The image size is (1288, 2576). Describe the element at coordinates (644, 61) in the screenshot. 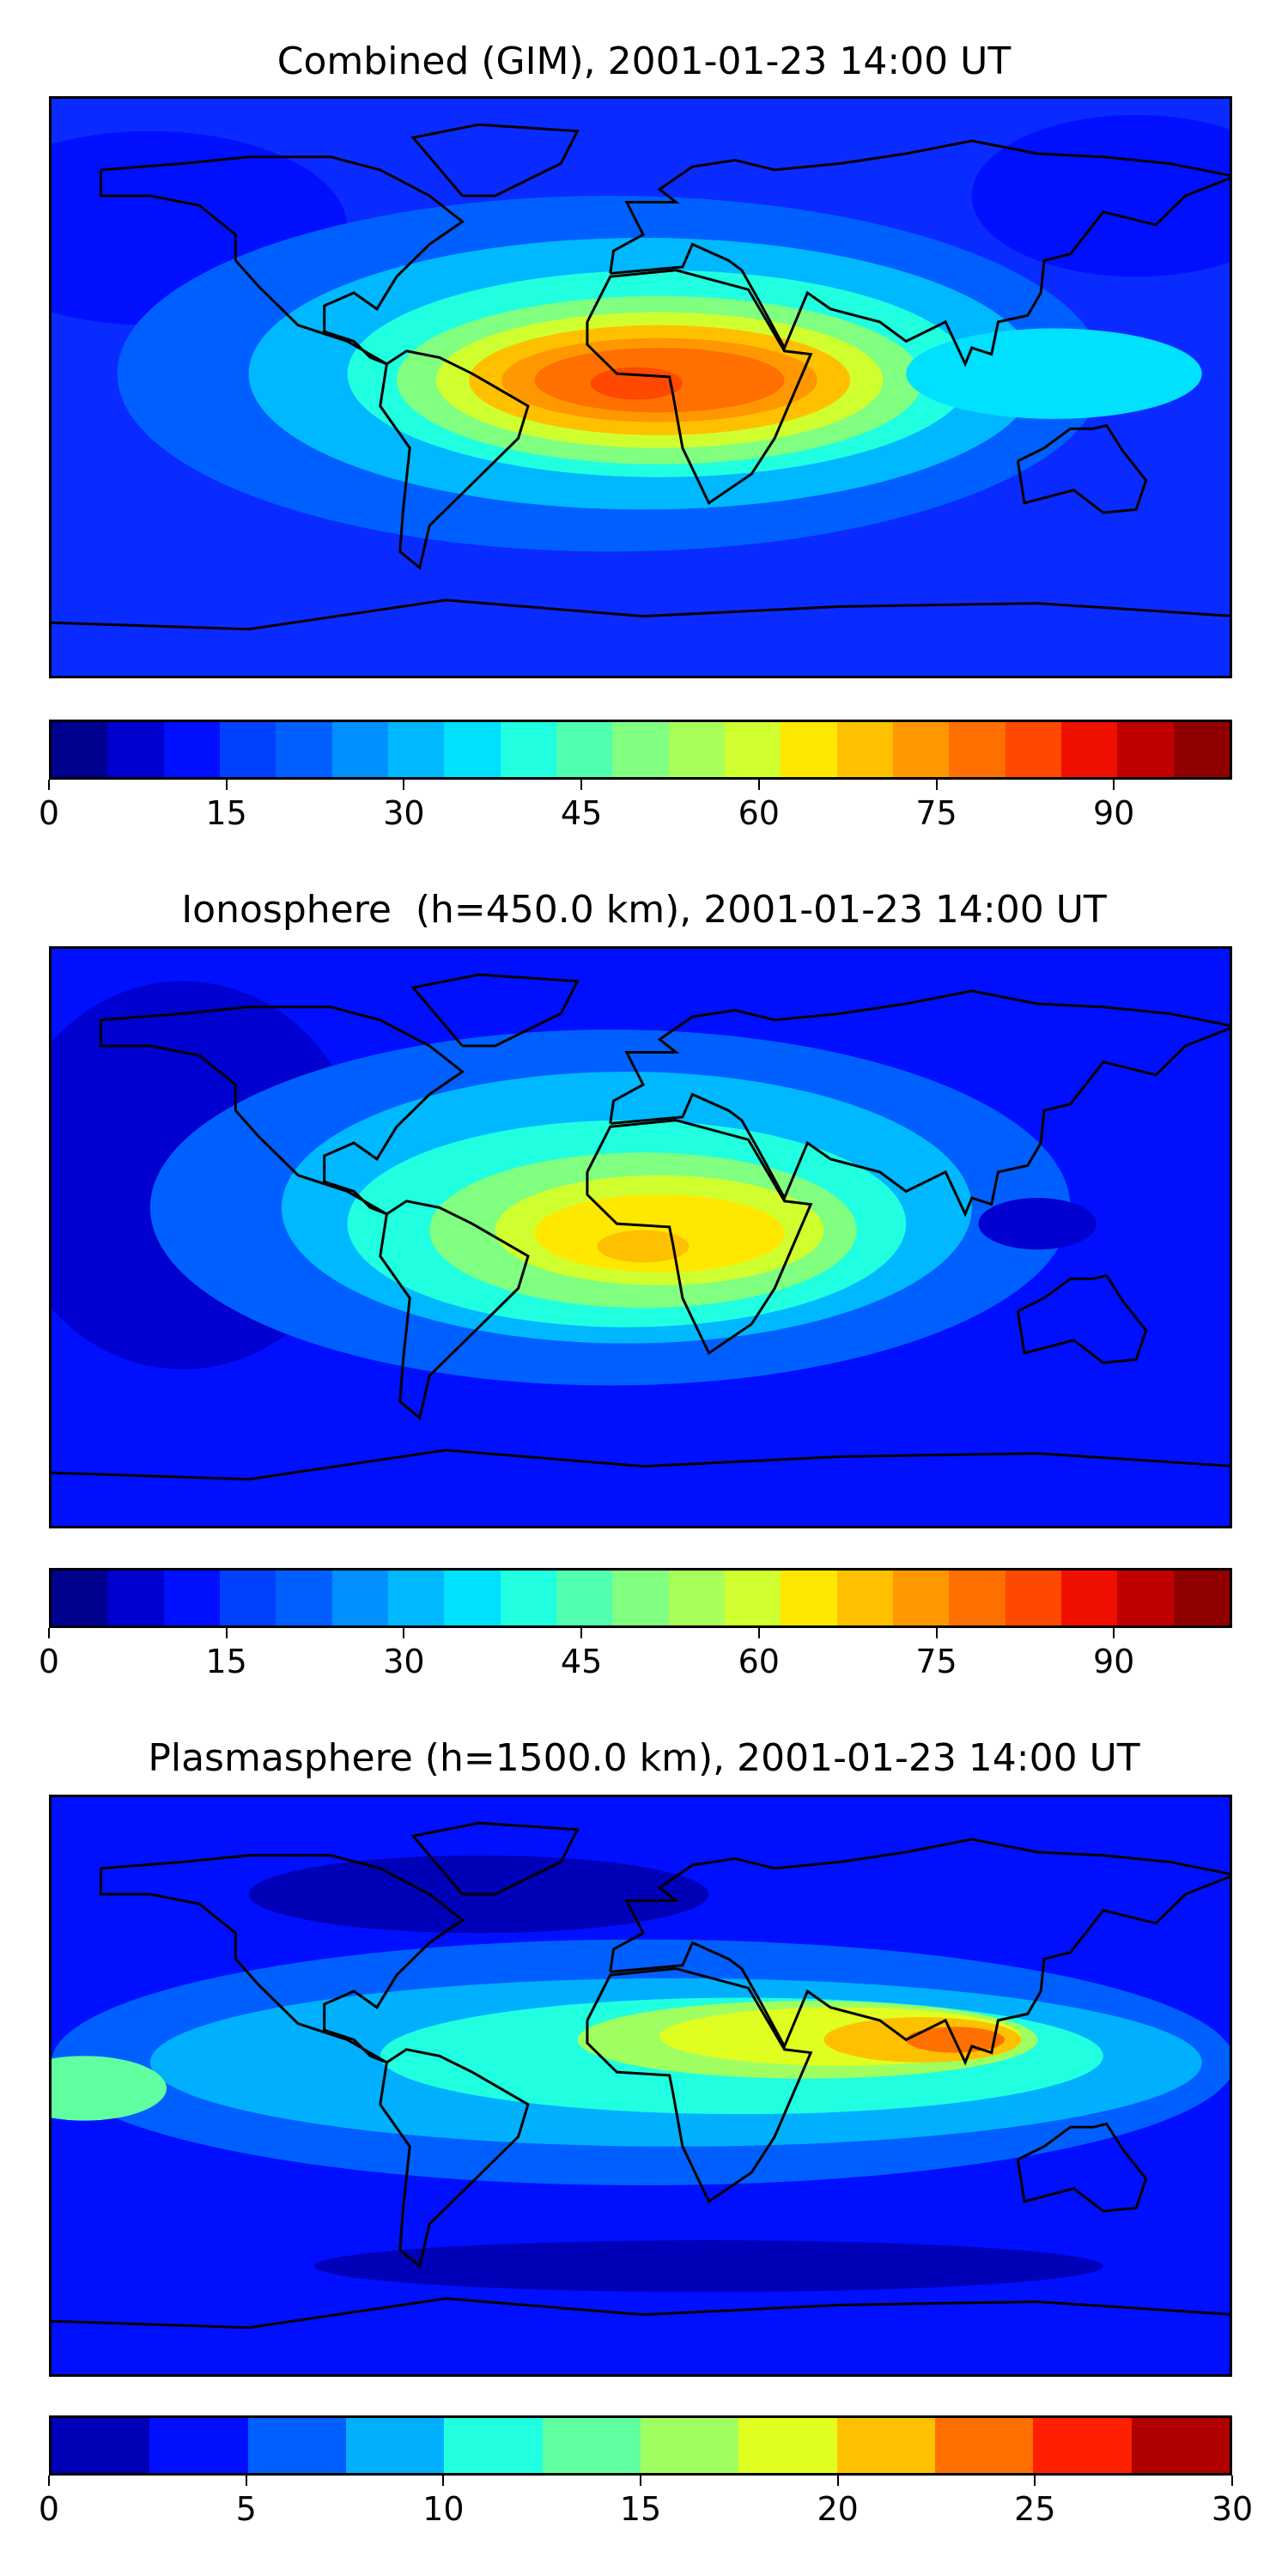

I see `panel-title: Combined (GIM), 2001-01-23 14:00 UT` at that location.